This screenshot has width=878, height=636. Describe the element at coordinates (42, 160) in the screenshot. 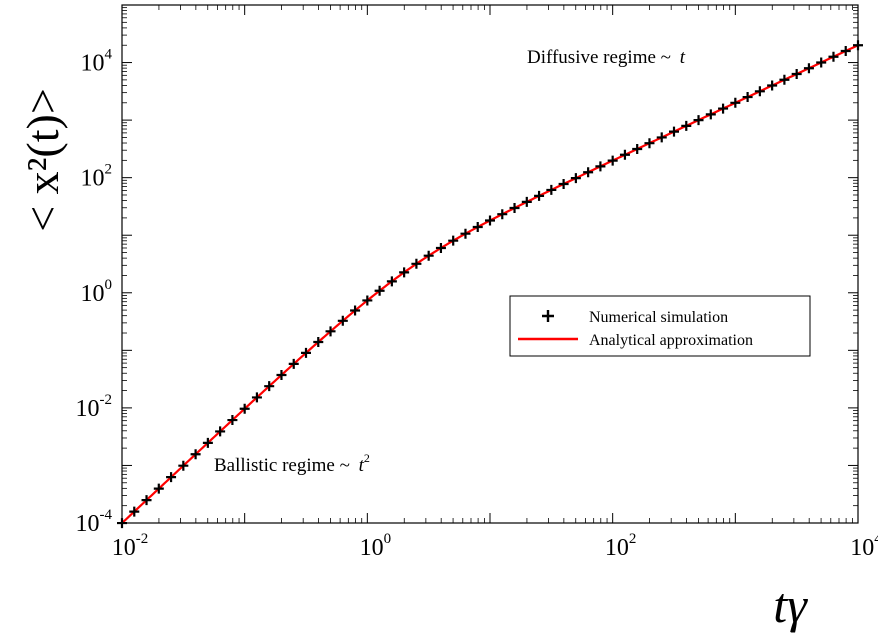

I see `y-axis-label: < x²(t)>` at that location.